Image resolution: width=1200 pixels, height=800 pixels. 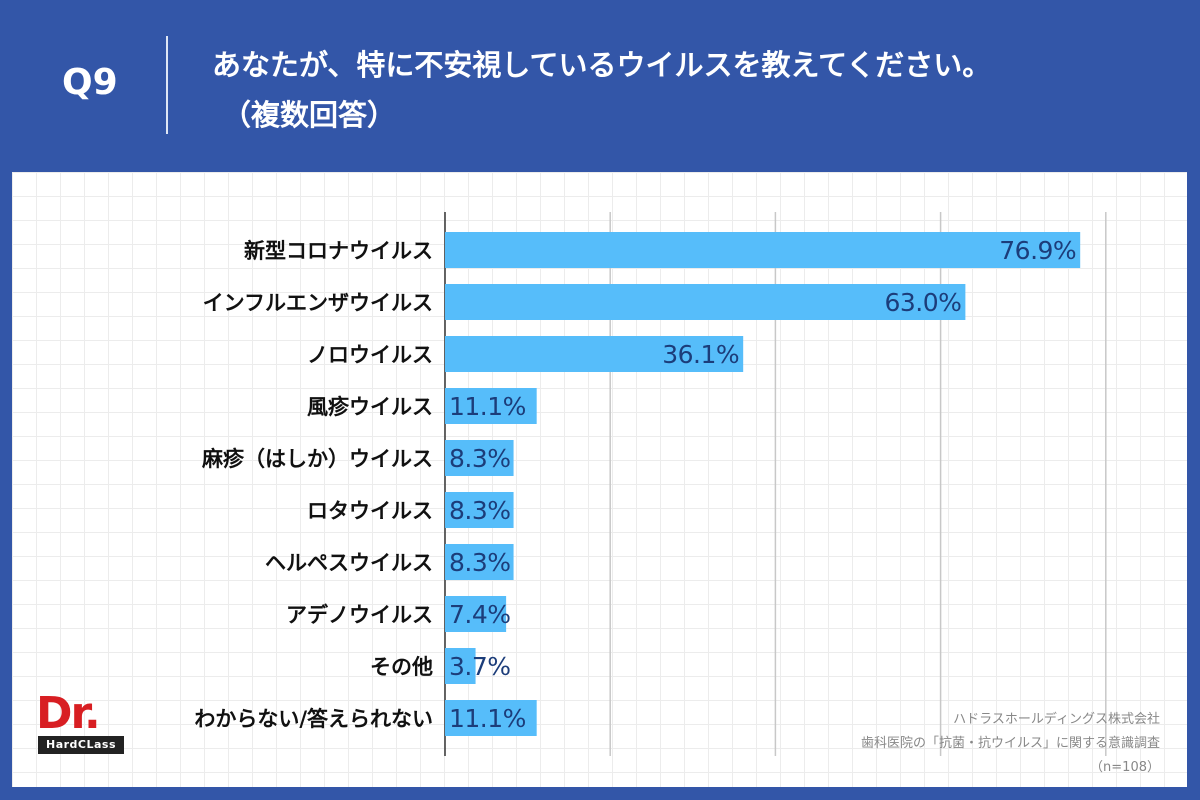 What do you see at coordinates (318, 303) in the screenshot?
I see `category-label: インフルエンザウイルス` at bounding box center [318, 303].